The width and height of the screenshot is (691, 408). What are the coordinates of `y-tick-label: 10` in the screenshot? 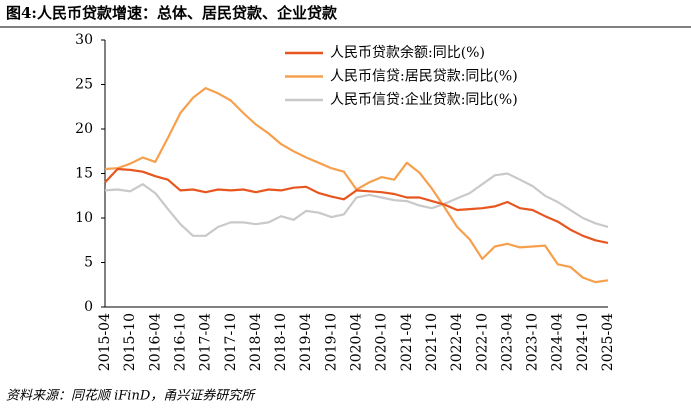 It's located at (84, 218).